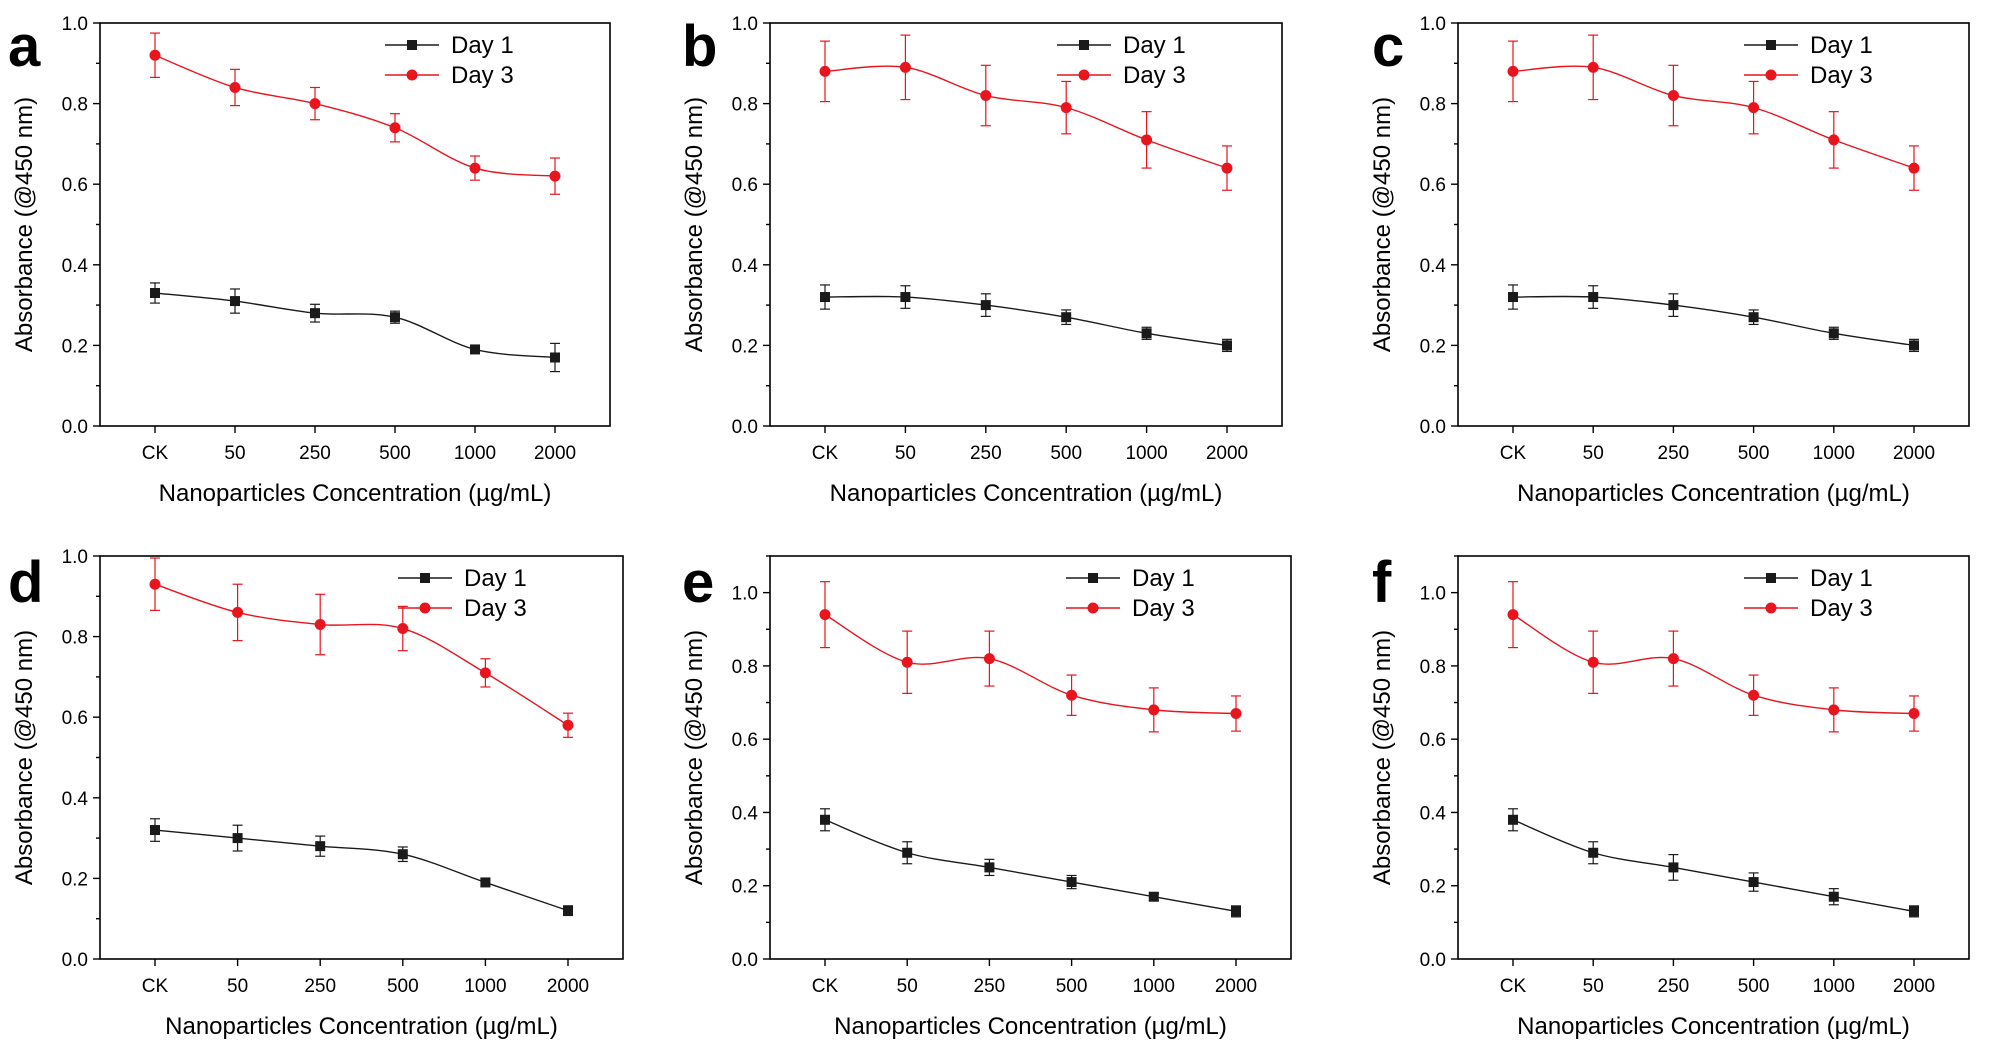  What do you see at coordinates (1914, 986) in the screenshot?
I see `chart-f-xtick-label: 2000` at bounding box center [1914, 986].